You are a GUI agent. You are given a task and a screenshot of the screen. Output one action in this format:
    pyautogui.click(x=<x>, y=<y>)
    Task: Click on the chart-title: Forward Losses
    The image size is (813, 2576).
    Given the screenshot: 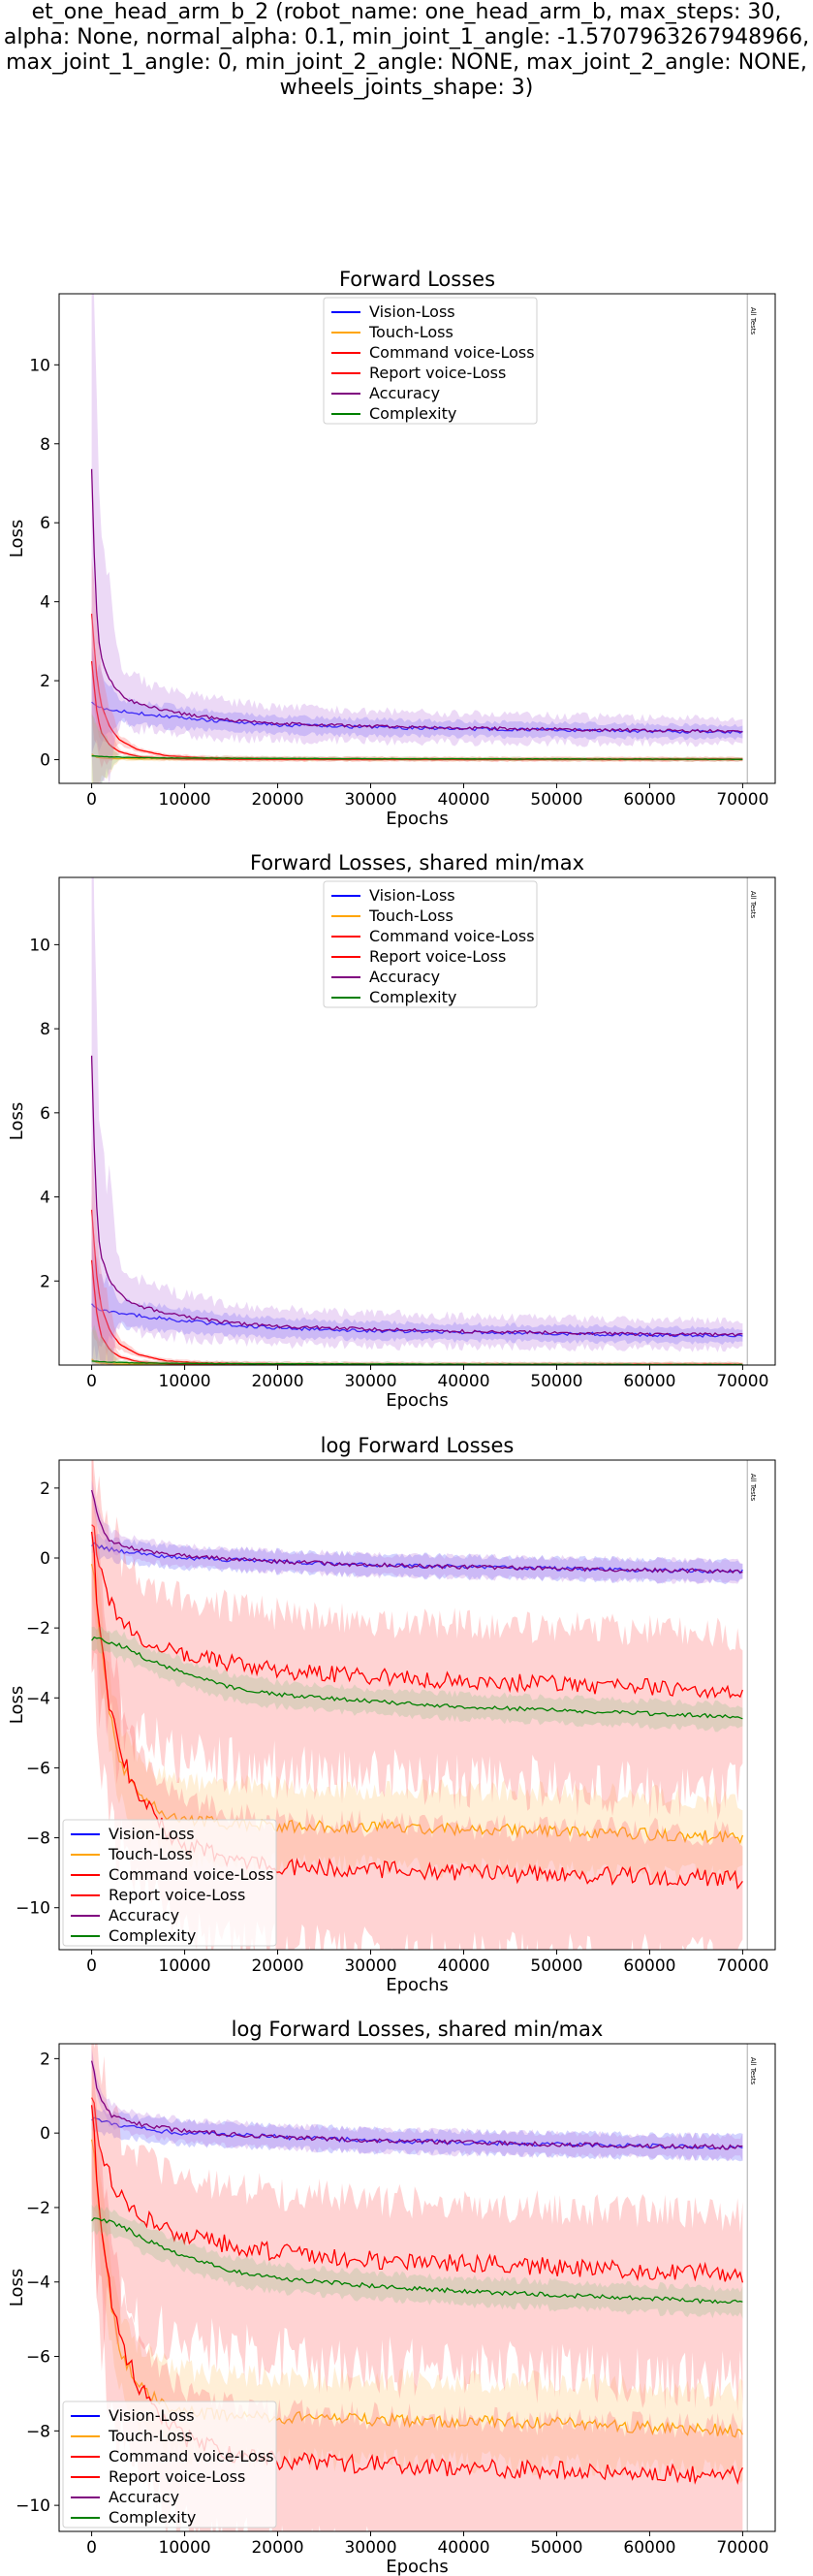 What is the action you would take?
    pyautogui.click(x=417, y=279)
    